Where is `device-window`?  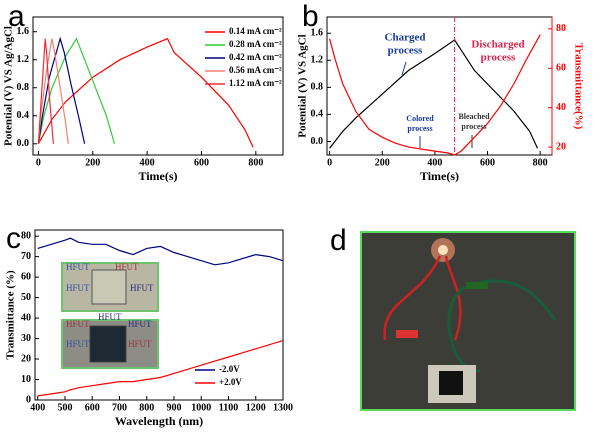 device-window is located at coordinates (451, 383).